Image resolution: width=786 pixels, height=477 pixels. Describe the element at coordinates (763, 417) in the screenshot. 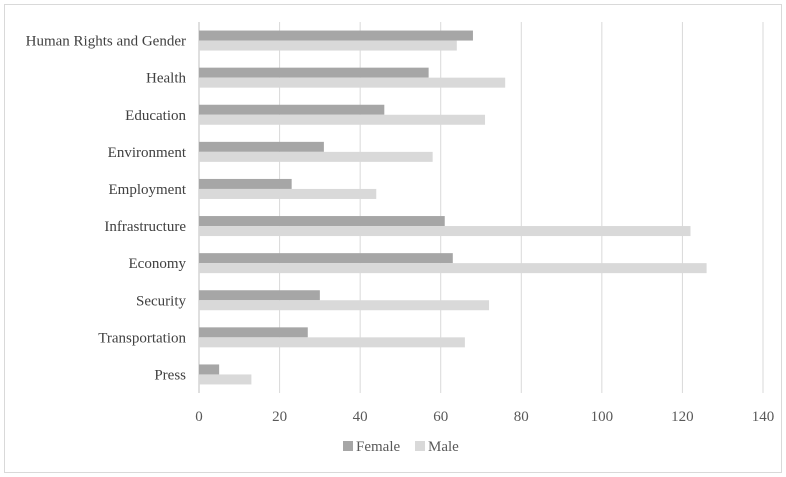

I see `x-tick-label: 140` at that location.